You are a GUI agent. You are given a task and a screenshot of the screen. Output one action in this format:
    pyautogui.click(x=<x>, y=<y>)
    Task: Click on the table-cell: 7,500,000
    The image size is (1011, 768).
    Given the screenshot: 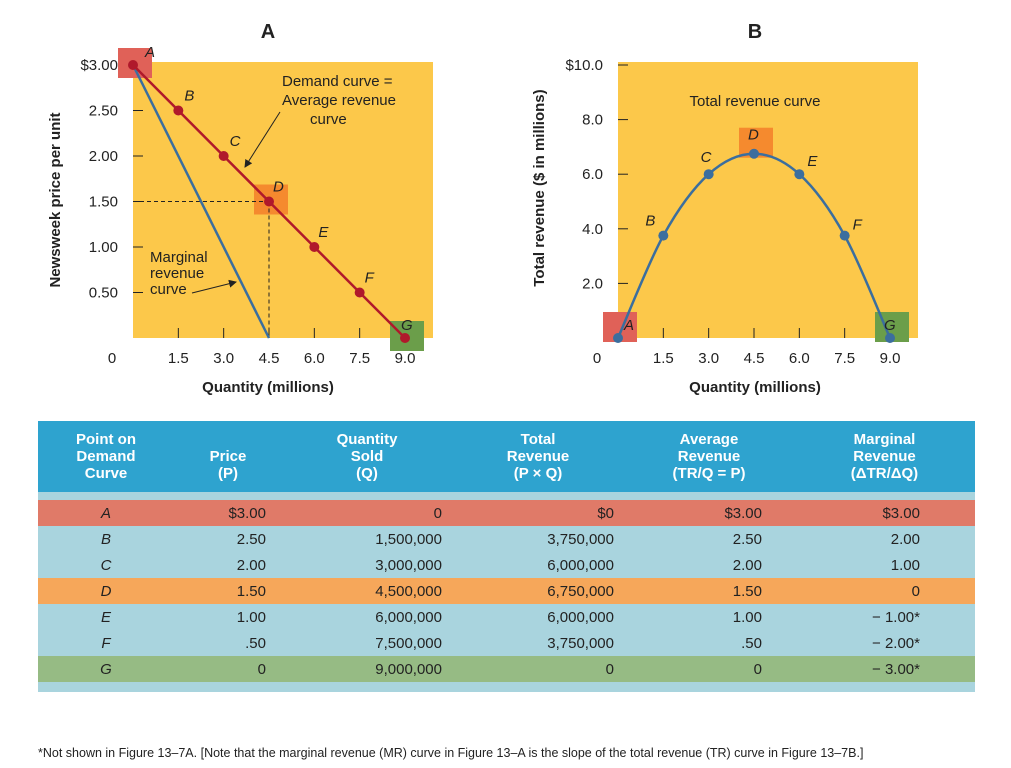 What is the action you would take?
    pyautogui.click(x=408, y=643)
    